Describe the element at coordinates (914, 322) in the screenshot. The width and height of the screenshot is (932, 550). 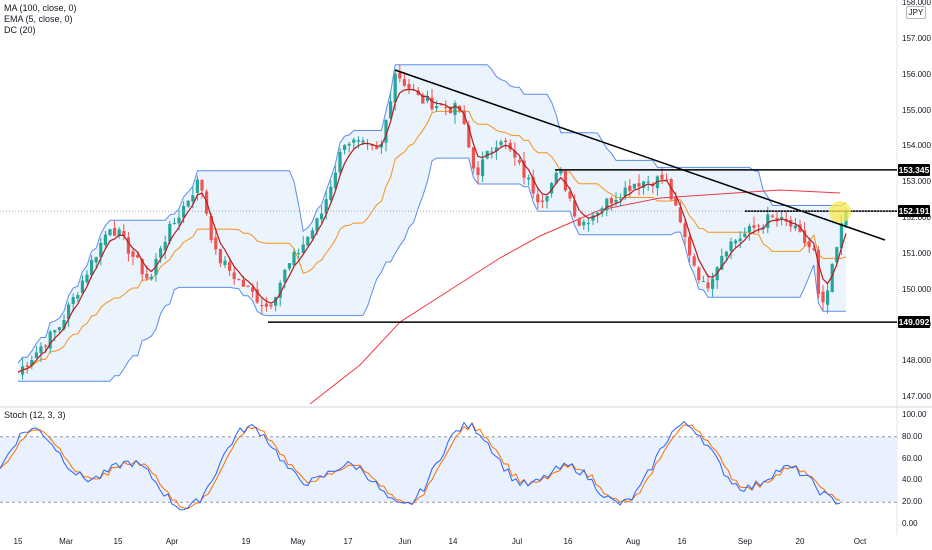
I see `price-level-tag: 149.092` at that location.